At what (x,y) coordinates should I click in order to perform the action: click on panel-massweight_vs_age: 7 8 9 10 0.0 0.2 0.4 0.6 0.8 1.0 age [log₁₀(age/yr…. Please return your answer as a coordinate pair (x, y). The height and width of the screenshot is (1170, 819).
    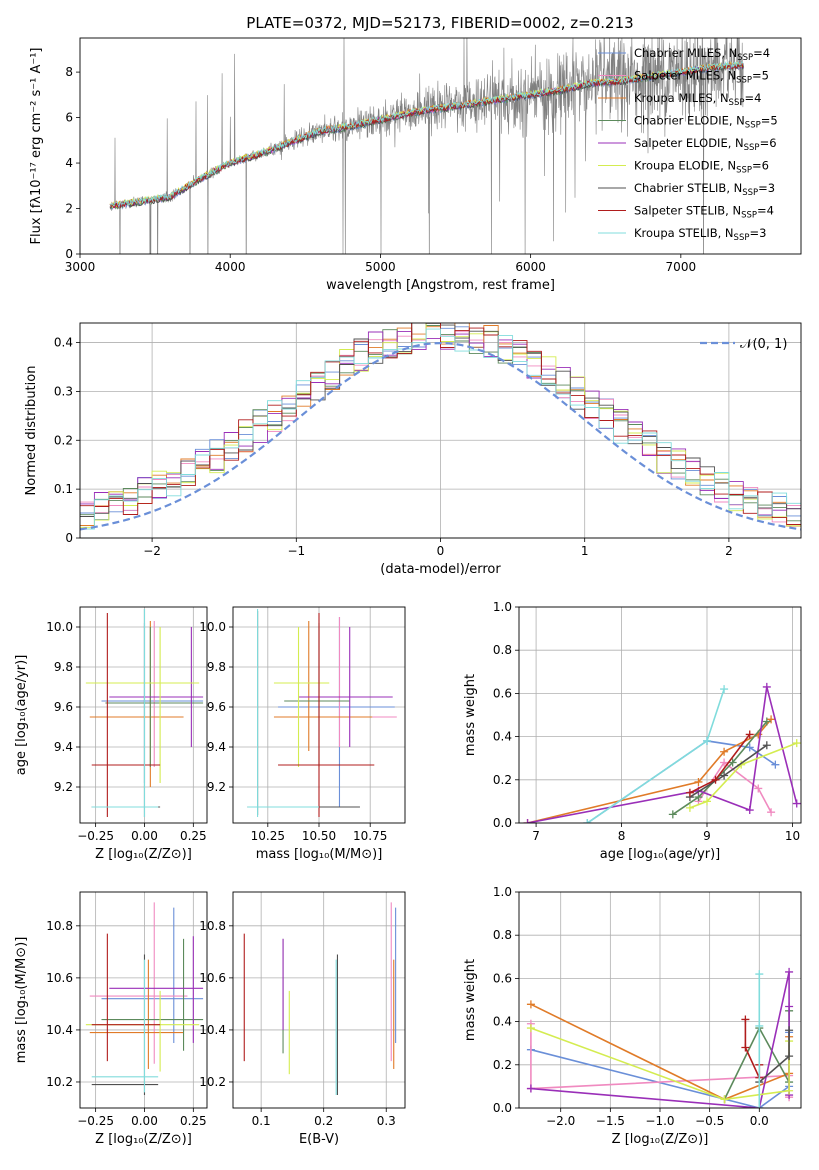
    Looking at the image, I should click on (632, 731).